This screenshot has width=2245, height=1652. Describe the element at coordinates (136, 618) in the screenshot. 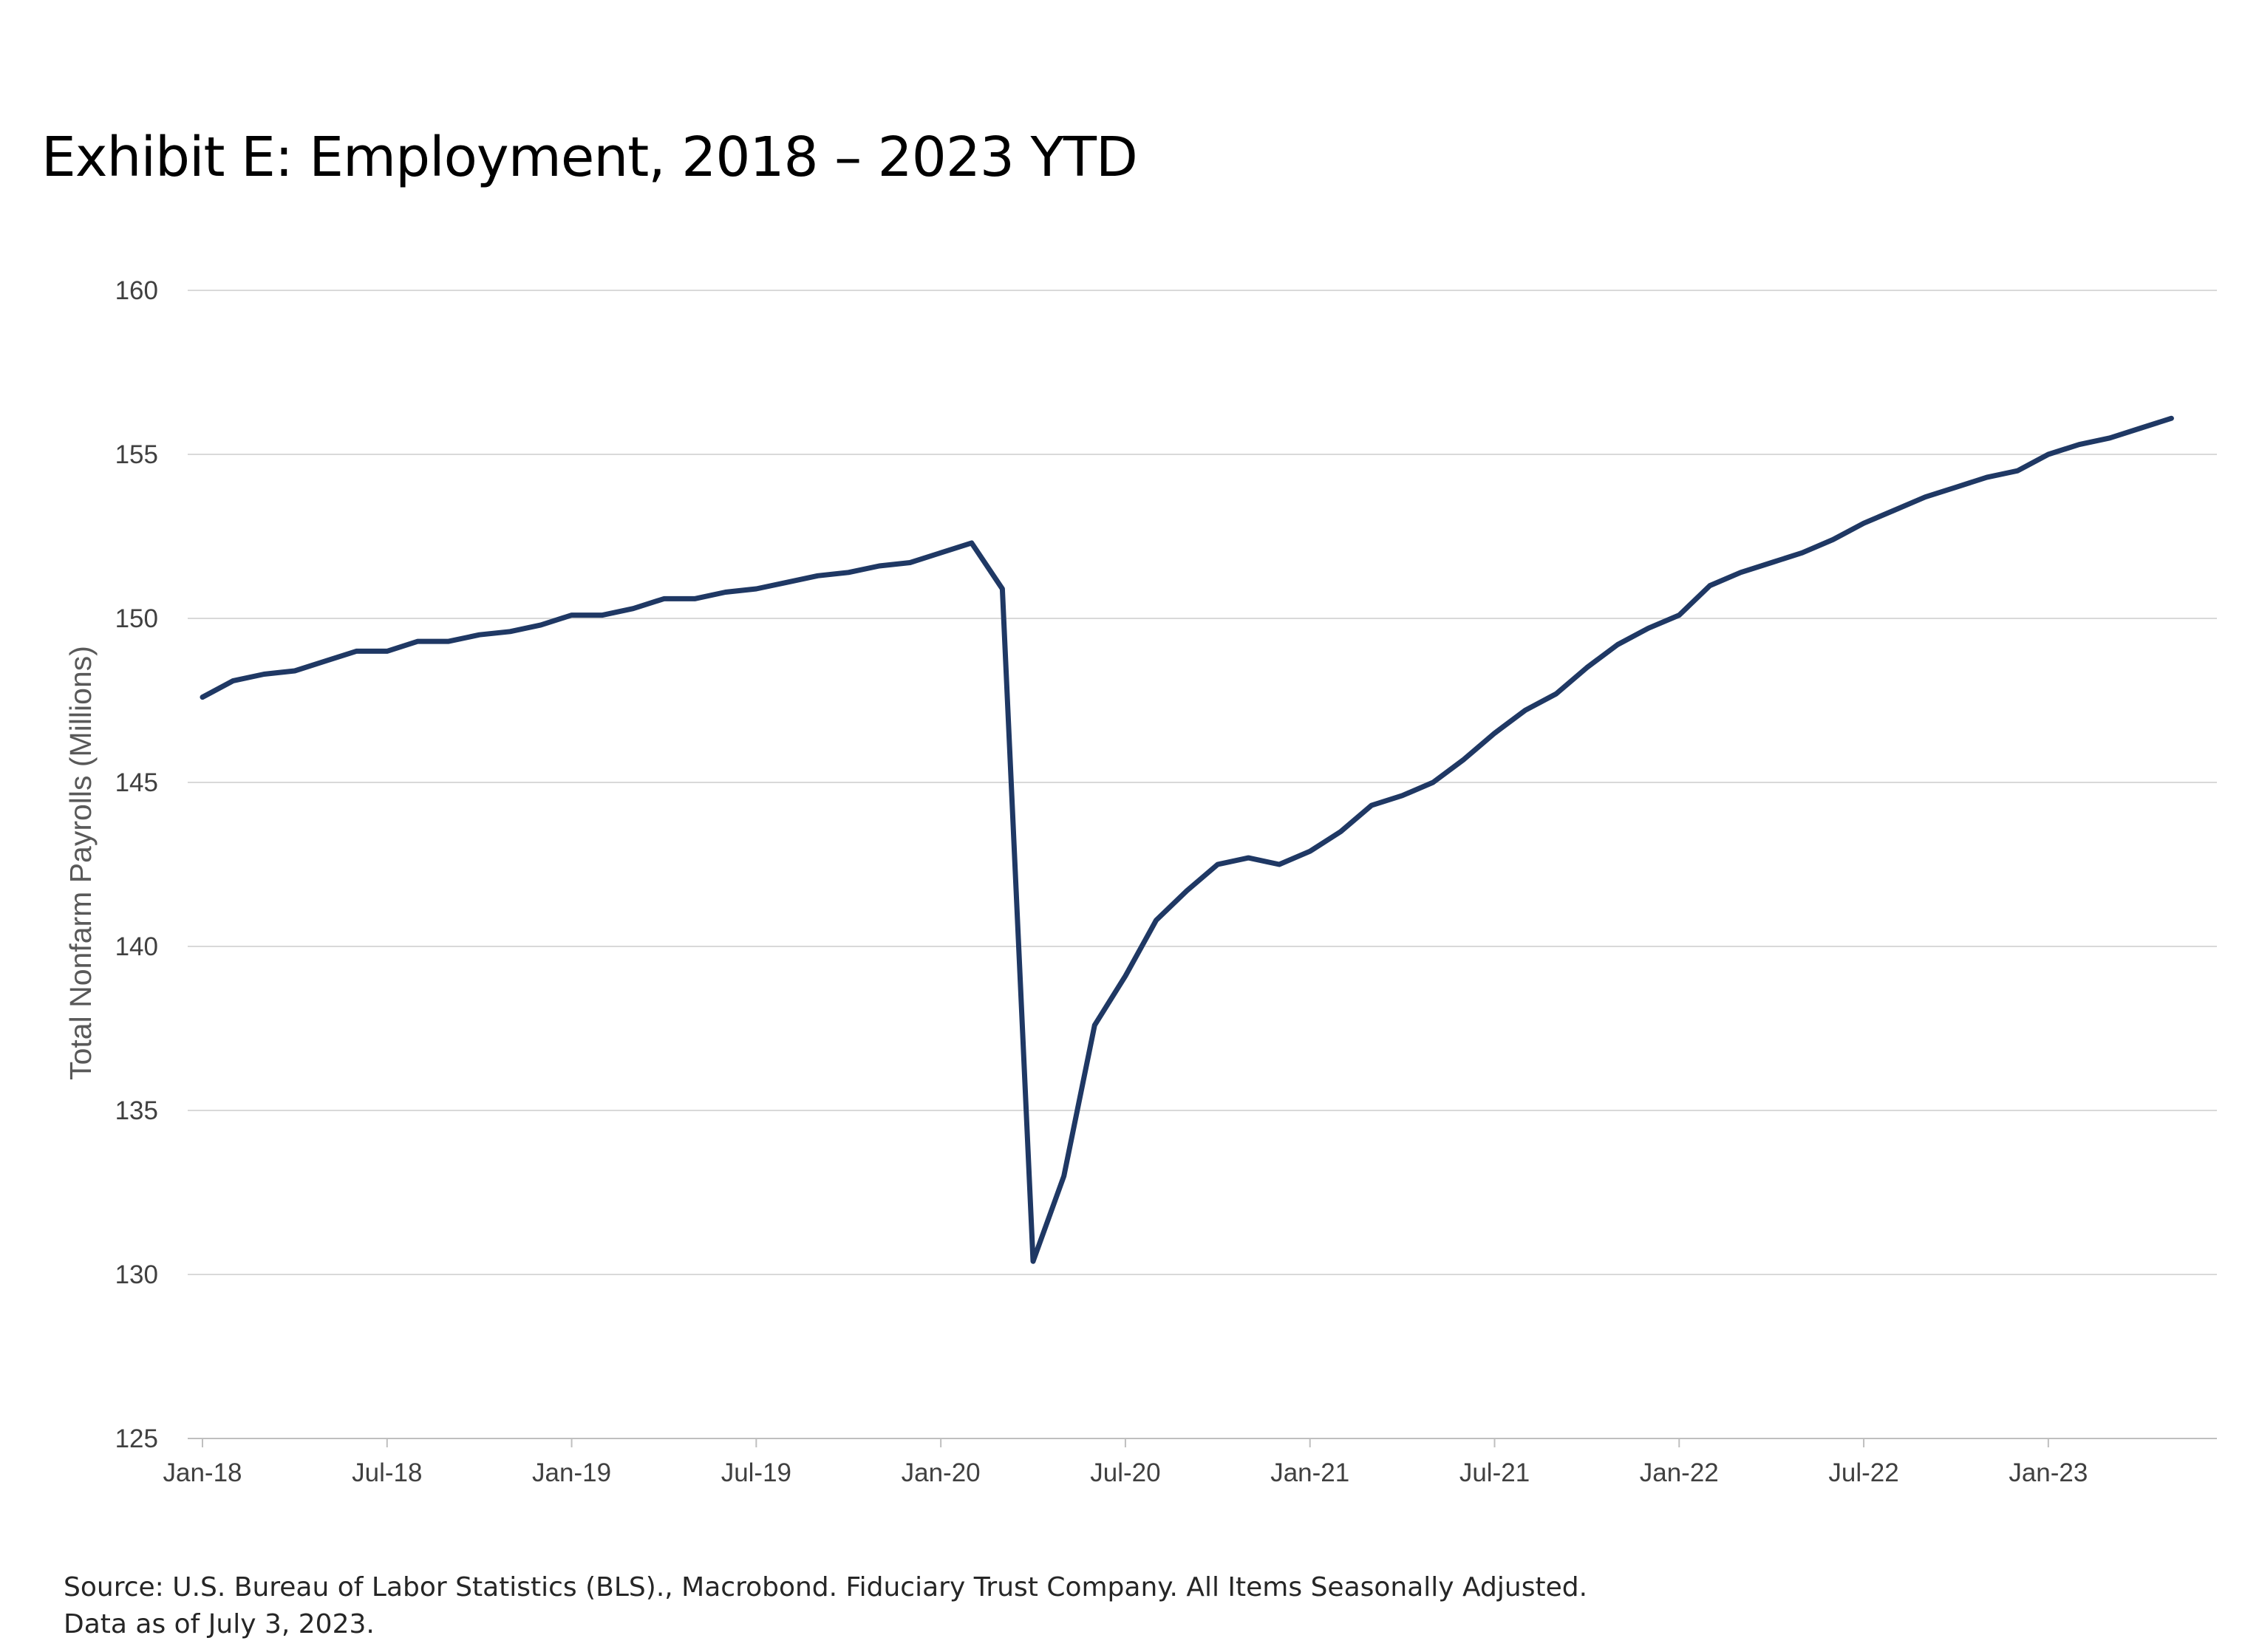

I see `y-tick-label: 150` at that location.